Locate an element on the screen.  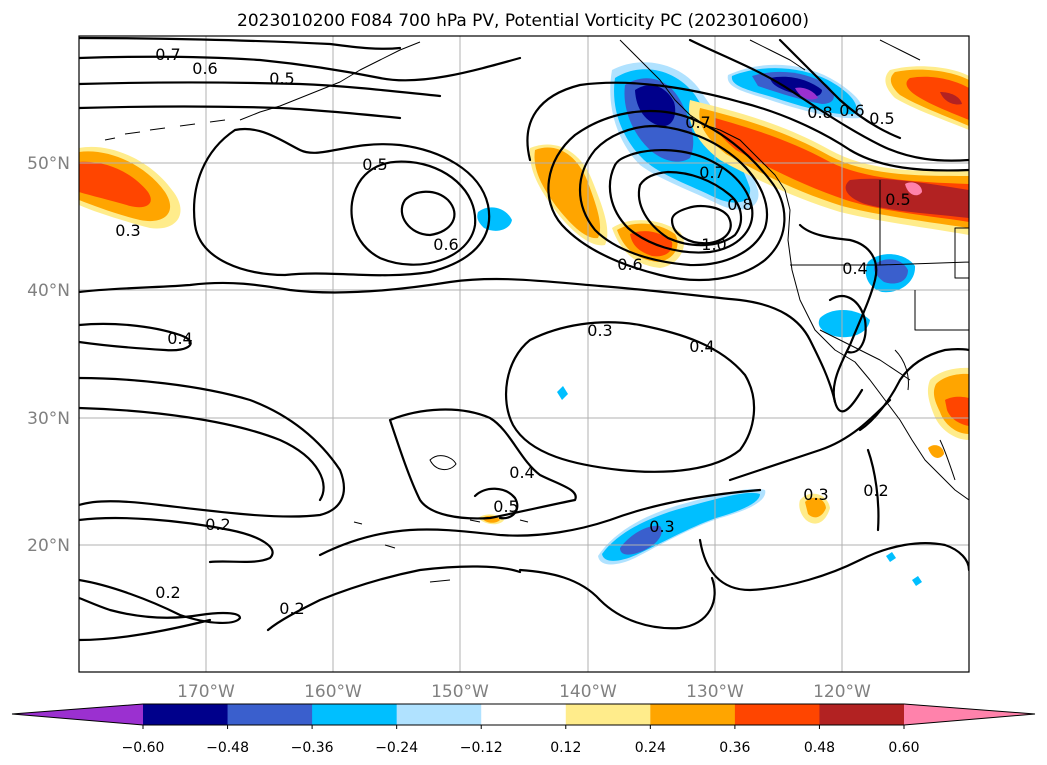
lat-label-30n: 30°N is located at coordinates (48, 419).